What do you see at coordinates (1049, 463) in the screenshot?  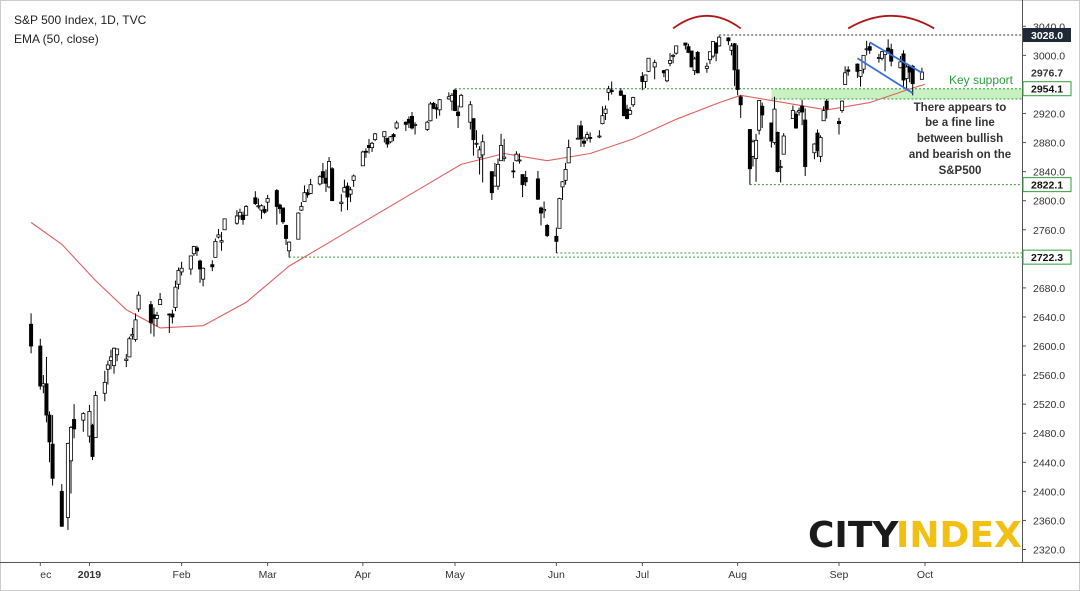 I see `y-tick-label: 2440.0` at bounding box center [1049, 463].